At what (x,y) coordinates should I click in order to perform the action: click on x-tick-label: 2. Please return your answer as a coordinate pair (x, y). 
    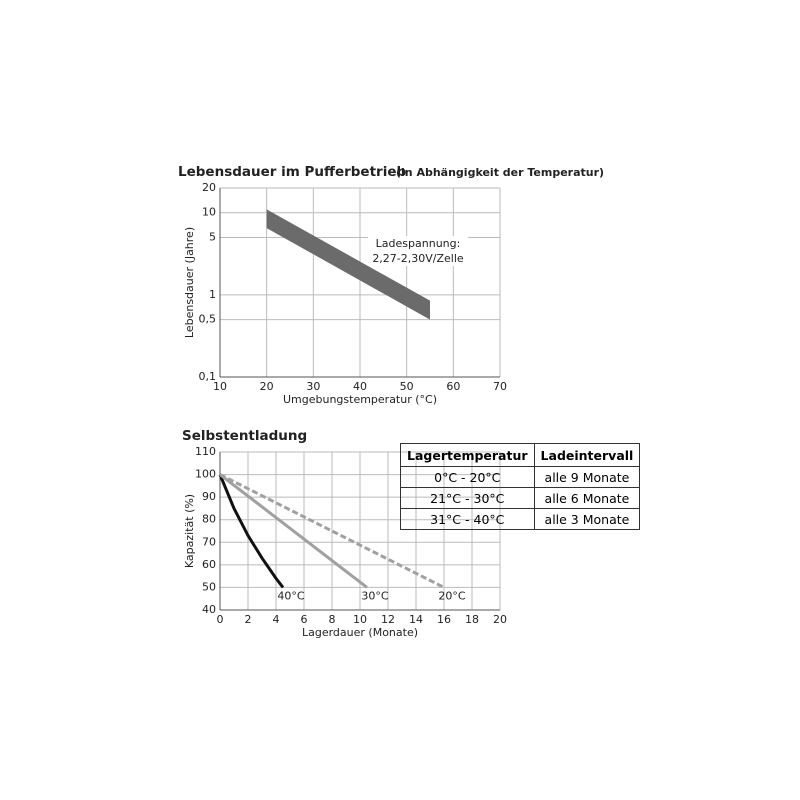
    Looking at the image, I should click on (248, 619).